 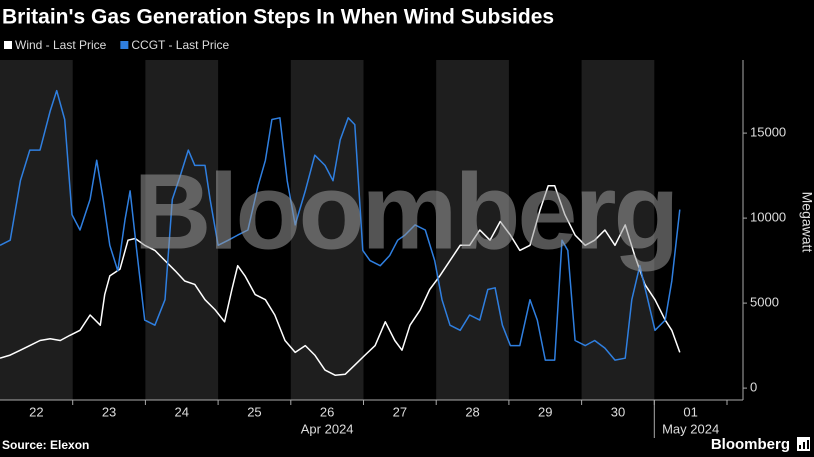 I want to click on legend-label: CCGT - Last Price, so click(x=180, y=45).